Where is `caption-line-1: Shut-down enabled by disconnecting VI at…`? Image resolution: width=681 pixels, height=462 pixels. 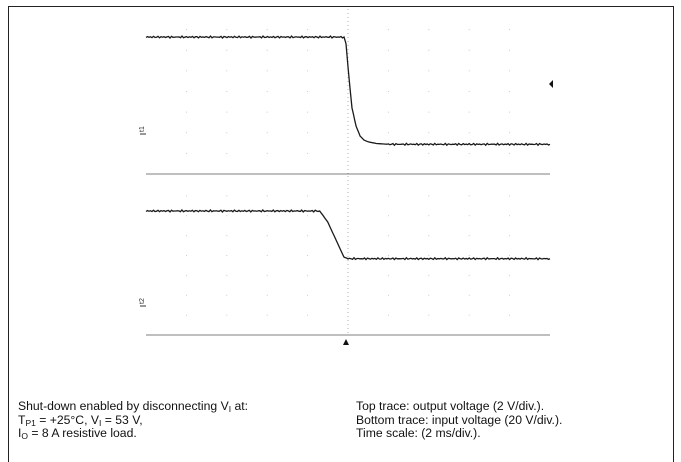 caption-line-1: Shut-down enabled by disconnecting VI at… is located at coordinates (133, 406).